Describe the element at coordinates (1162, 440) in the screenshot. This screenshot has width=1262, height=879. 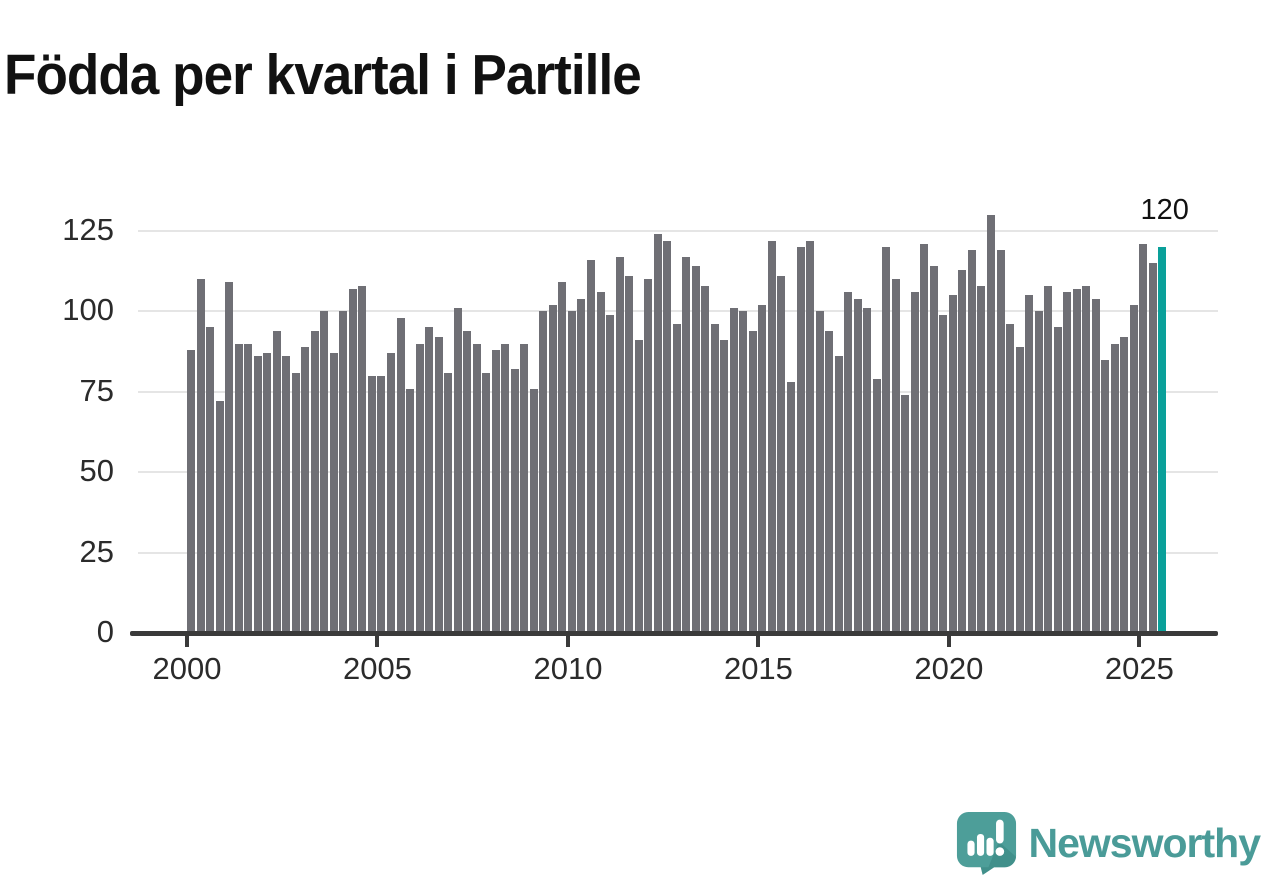
I see `bar-2025-q3` at that location.